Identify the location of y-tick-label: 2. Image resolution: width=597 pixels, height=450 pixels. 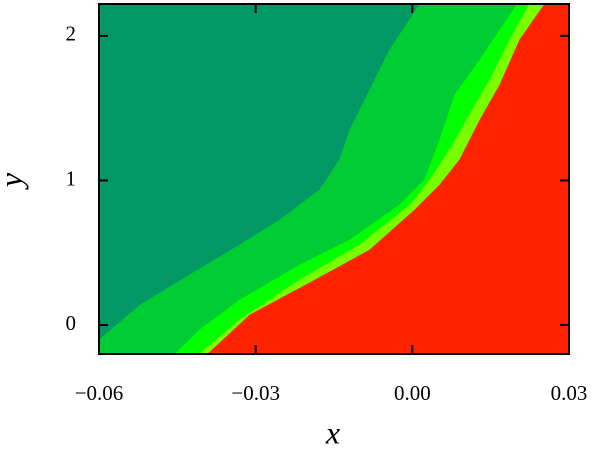
(71, 34).